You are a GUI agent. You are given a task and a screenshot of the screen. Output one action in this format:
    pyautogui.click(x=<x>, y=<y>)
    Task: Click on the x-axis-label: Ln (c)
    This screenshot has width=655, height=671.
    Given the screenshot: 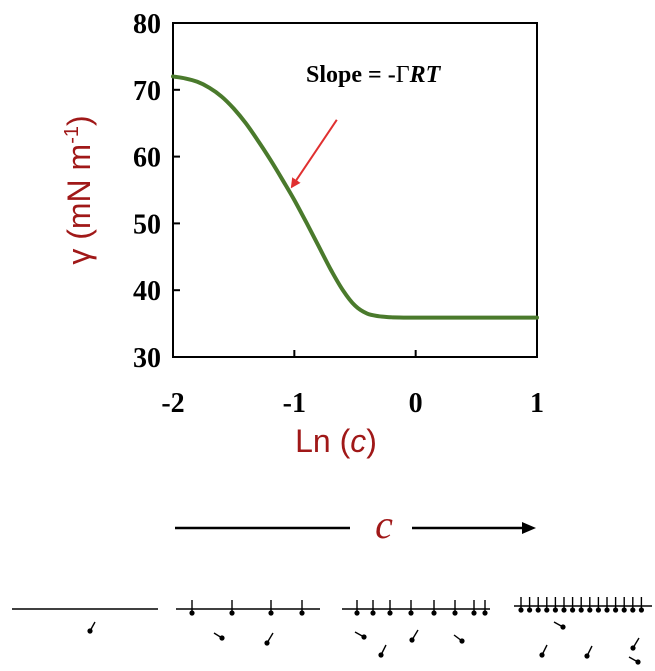 What is the action you would take?
    pyautogui.click(x=336, y=441)
    